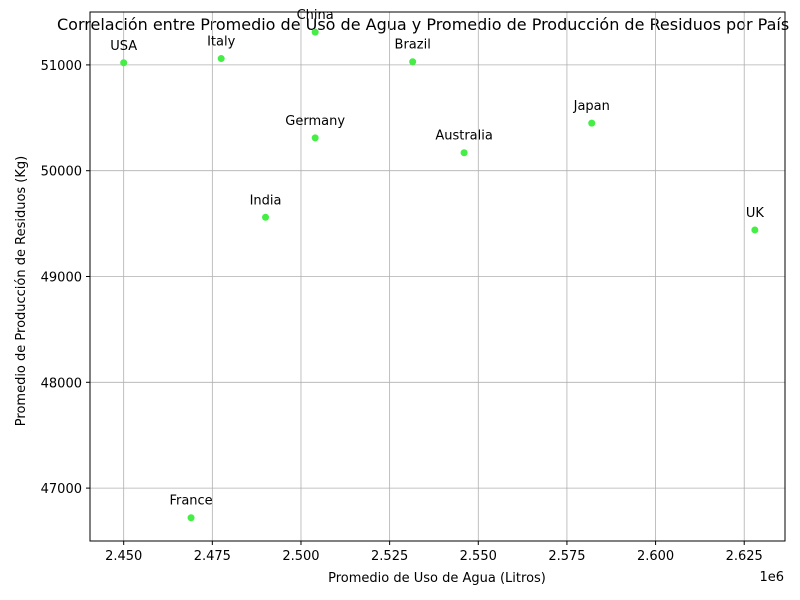  I want to click on y-axis-label: Promedio de Producción de Residuos (Kg), so click(21, 291).